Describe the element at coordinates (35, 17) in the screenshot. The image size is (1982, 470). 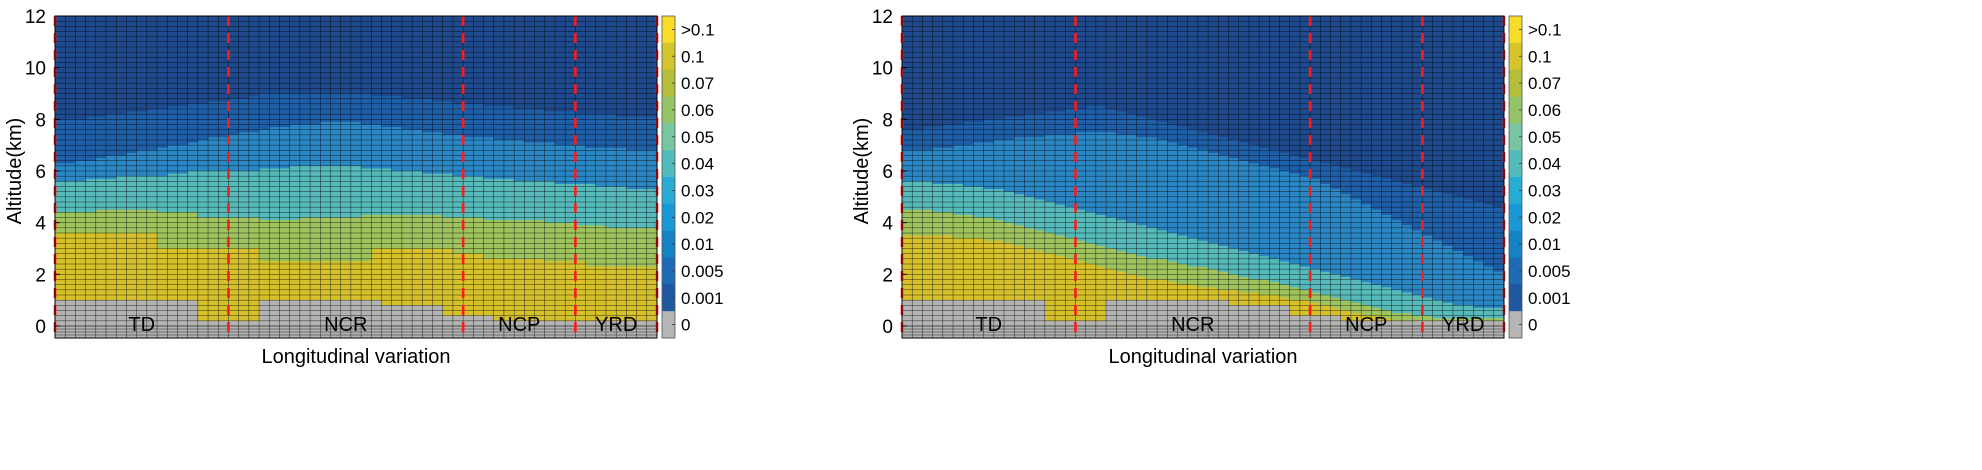
I see `y-tick-label: 12` at that location.